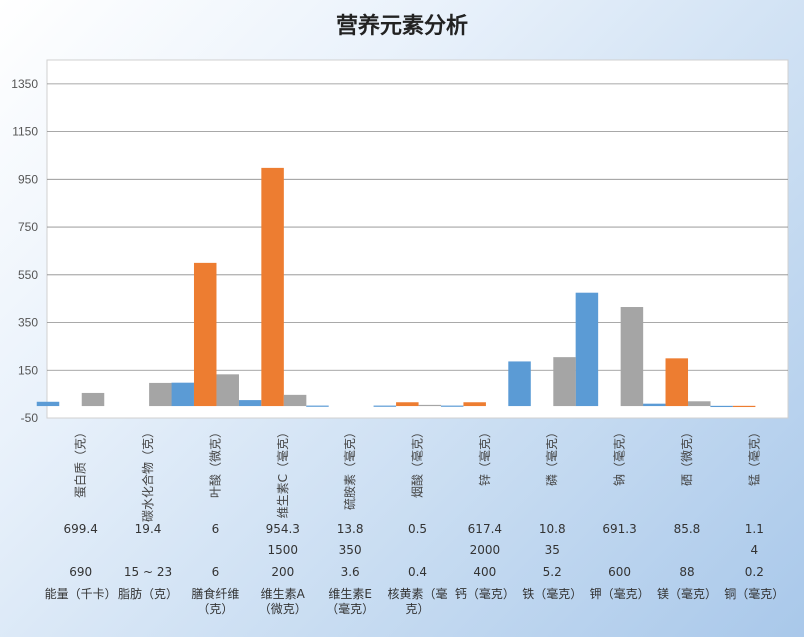 This screenshot has height=637, width=804. Describe the element at coordinates (80, 462) in the screenshot. I see `x-category-label: 蛋白质（克）` at that location.